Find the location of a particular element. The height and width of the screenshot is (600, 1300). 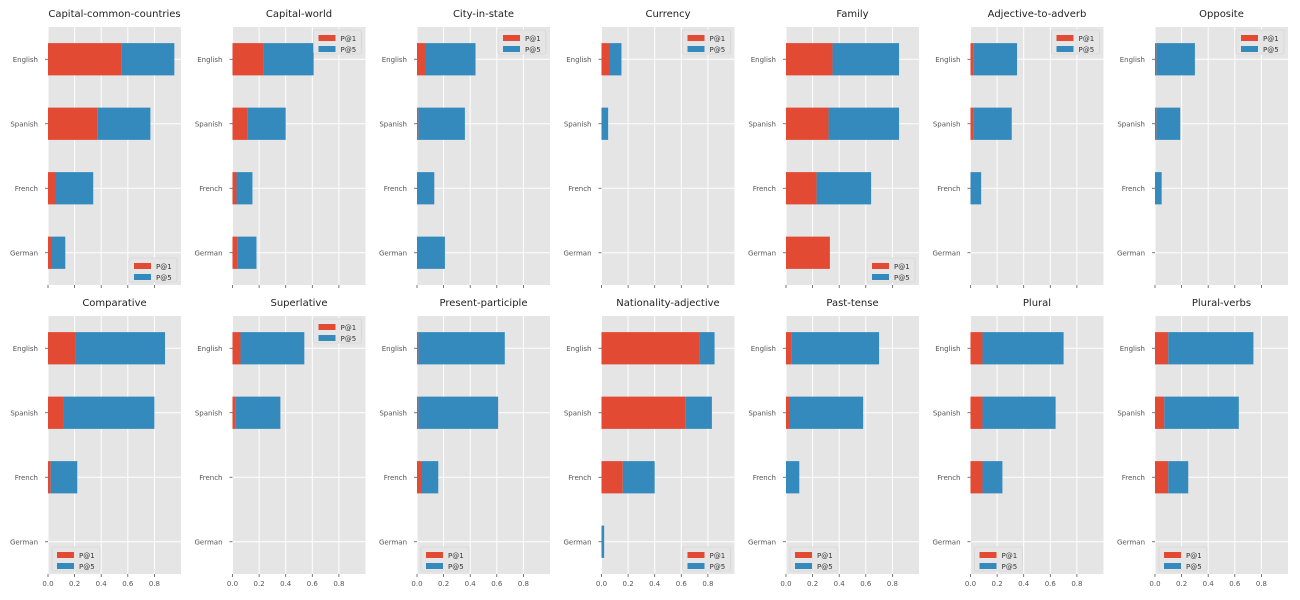

subplot-title: Present-participle is located at coordinates (484, 303).